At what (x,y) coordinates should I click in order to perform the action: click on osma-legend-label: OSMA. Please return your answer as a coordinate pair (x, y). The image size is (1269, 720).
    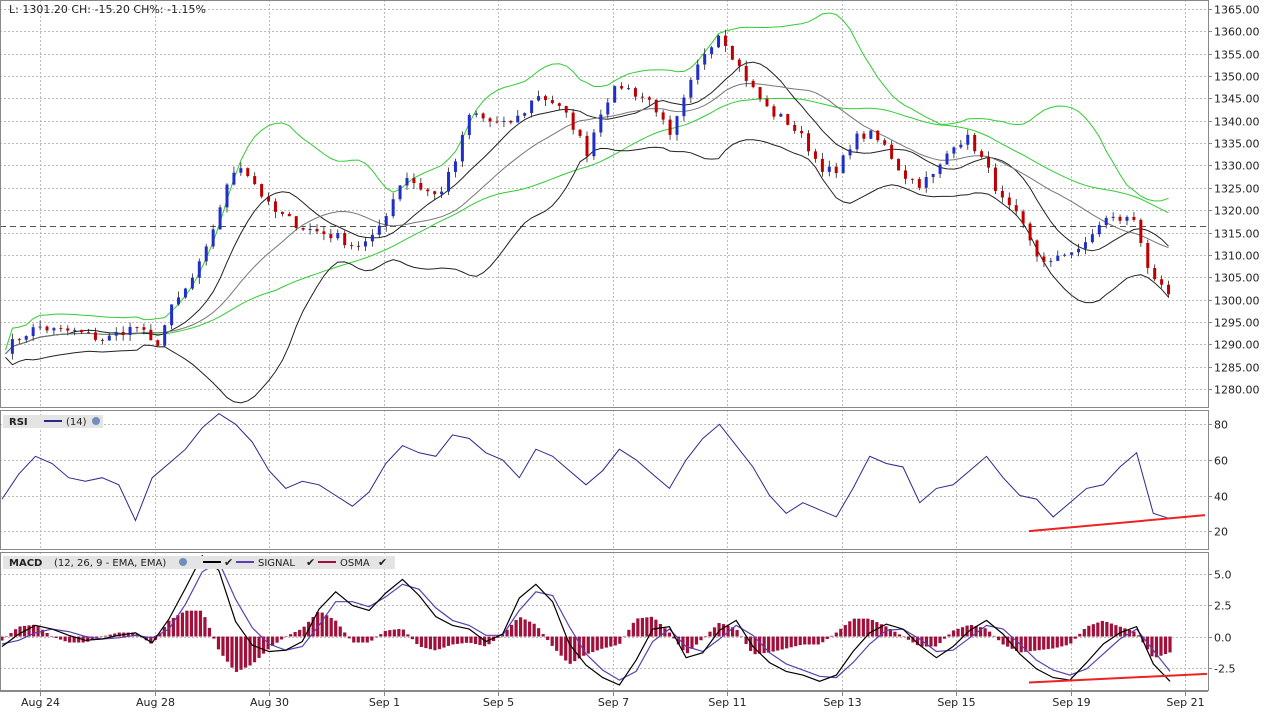
    Looking at the image, I should click on (355, 563).